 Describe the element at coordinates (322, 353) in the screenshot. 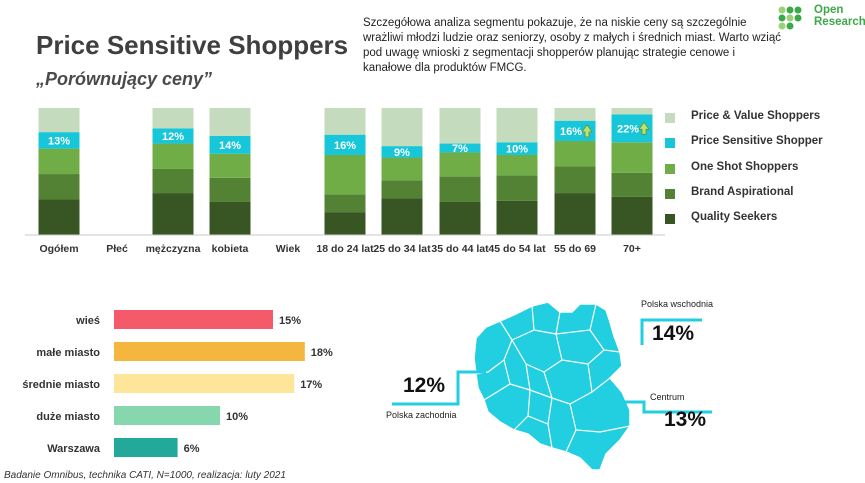

I see `hbar-value-label: 18%` at that location.